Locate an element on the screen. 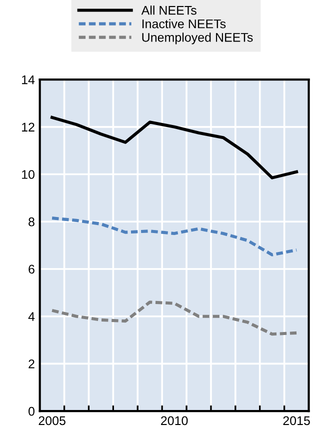  y-tick-label: 8 is located at coordinates (31, 221).